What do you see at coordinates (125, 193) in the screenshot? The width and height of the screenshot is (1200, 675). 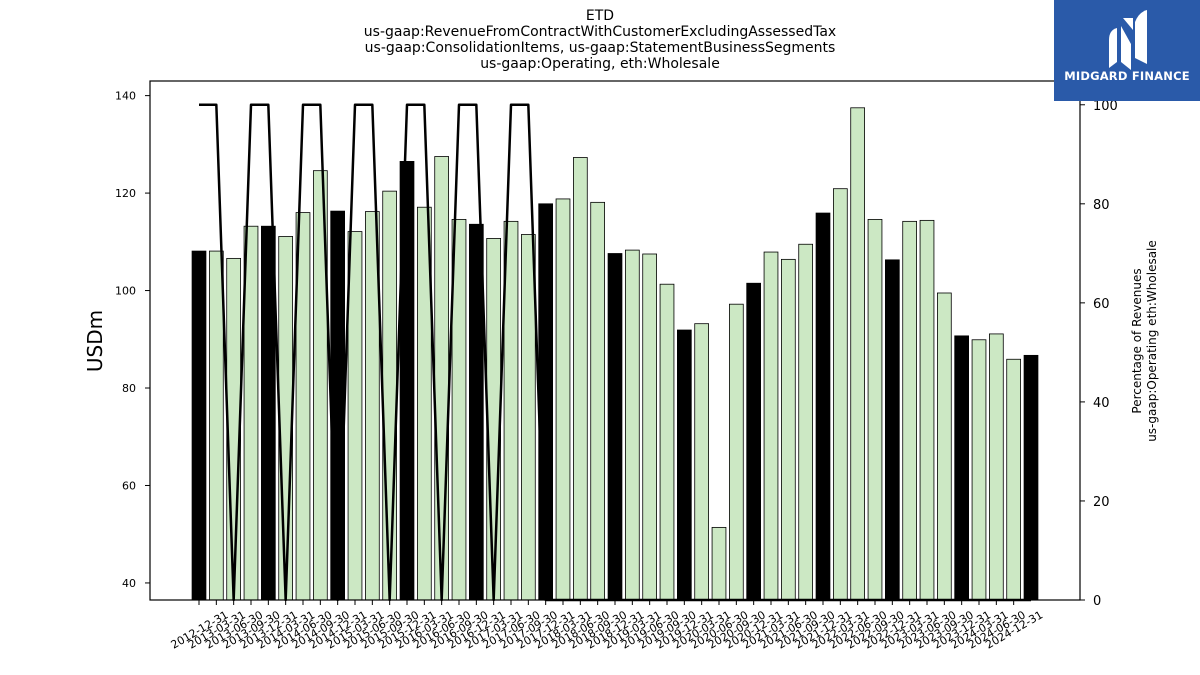 I see `y-tick-label: 120` at bounding box center [125, 193].